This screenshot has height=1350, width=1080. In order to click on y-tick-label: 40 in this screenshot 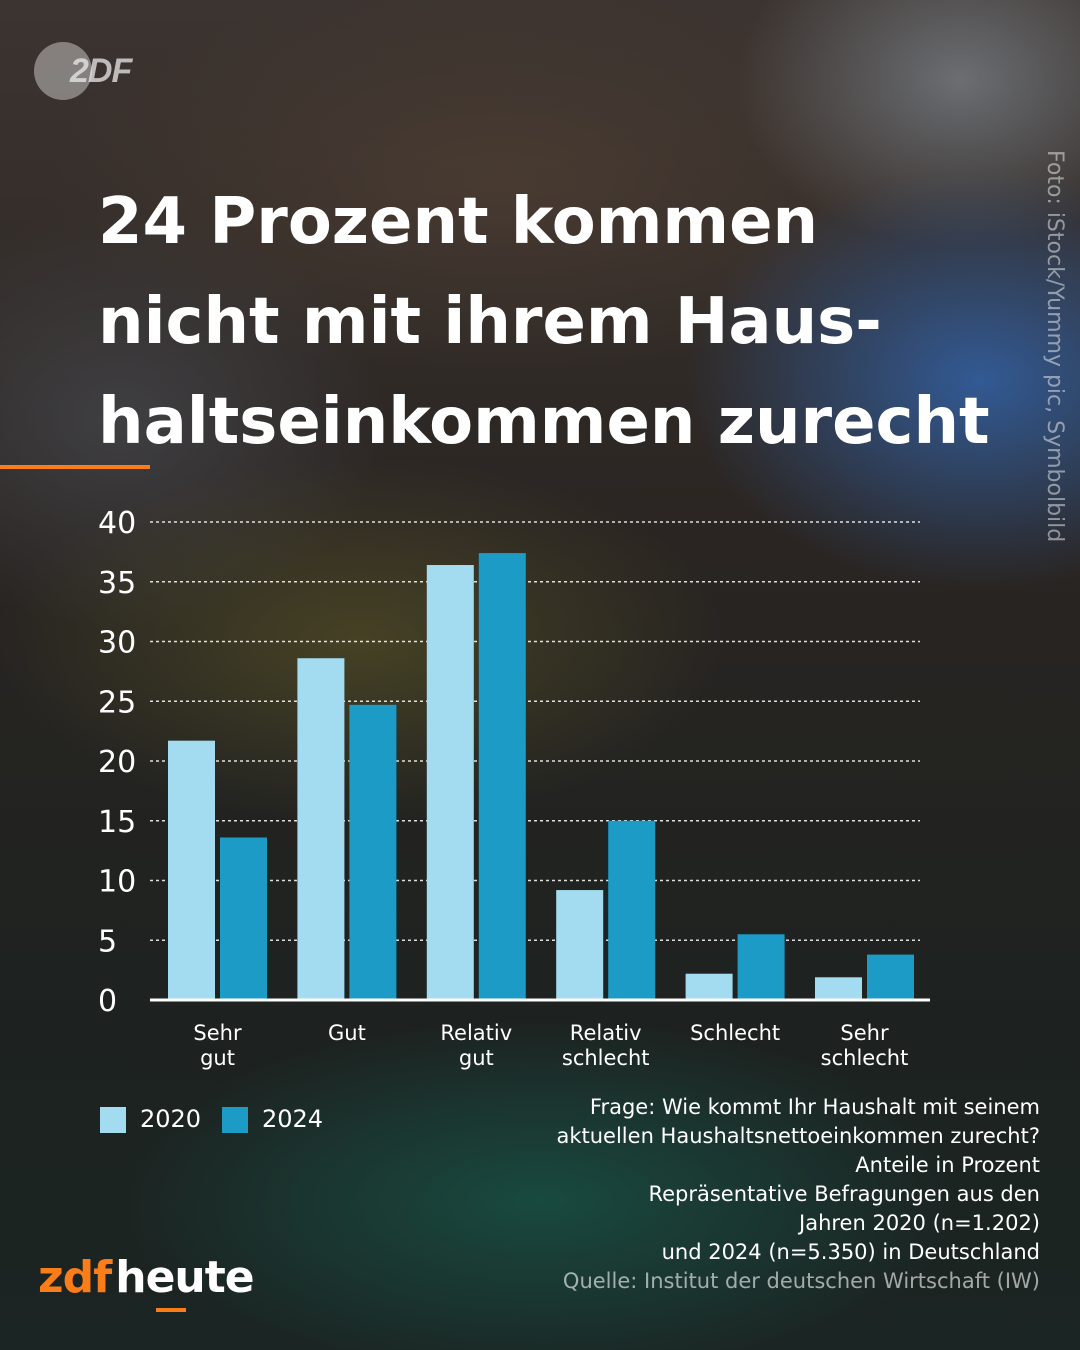, I will do `click(117, 523)`.